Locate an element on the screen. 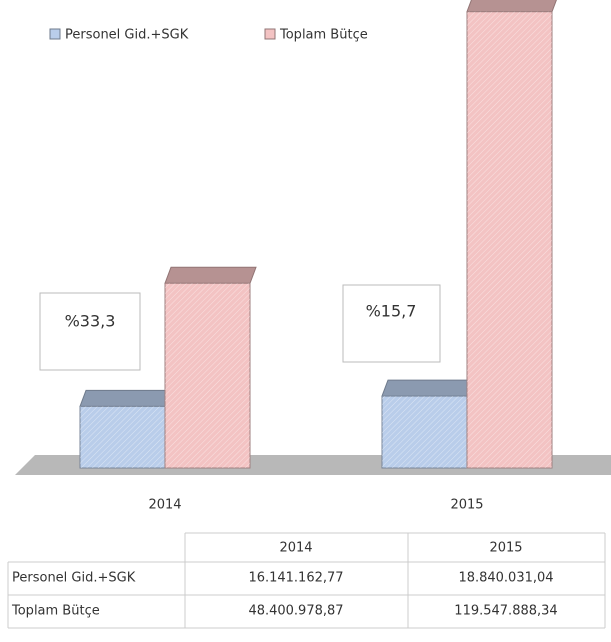 The width and height of the screenshot is (611, 642). table-row-label: Personel Gid.+SGK is located at coordinates (74, 578).